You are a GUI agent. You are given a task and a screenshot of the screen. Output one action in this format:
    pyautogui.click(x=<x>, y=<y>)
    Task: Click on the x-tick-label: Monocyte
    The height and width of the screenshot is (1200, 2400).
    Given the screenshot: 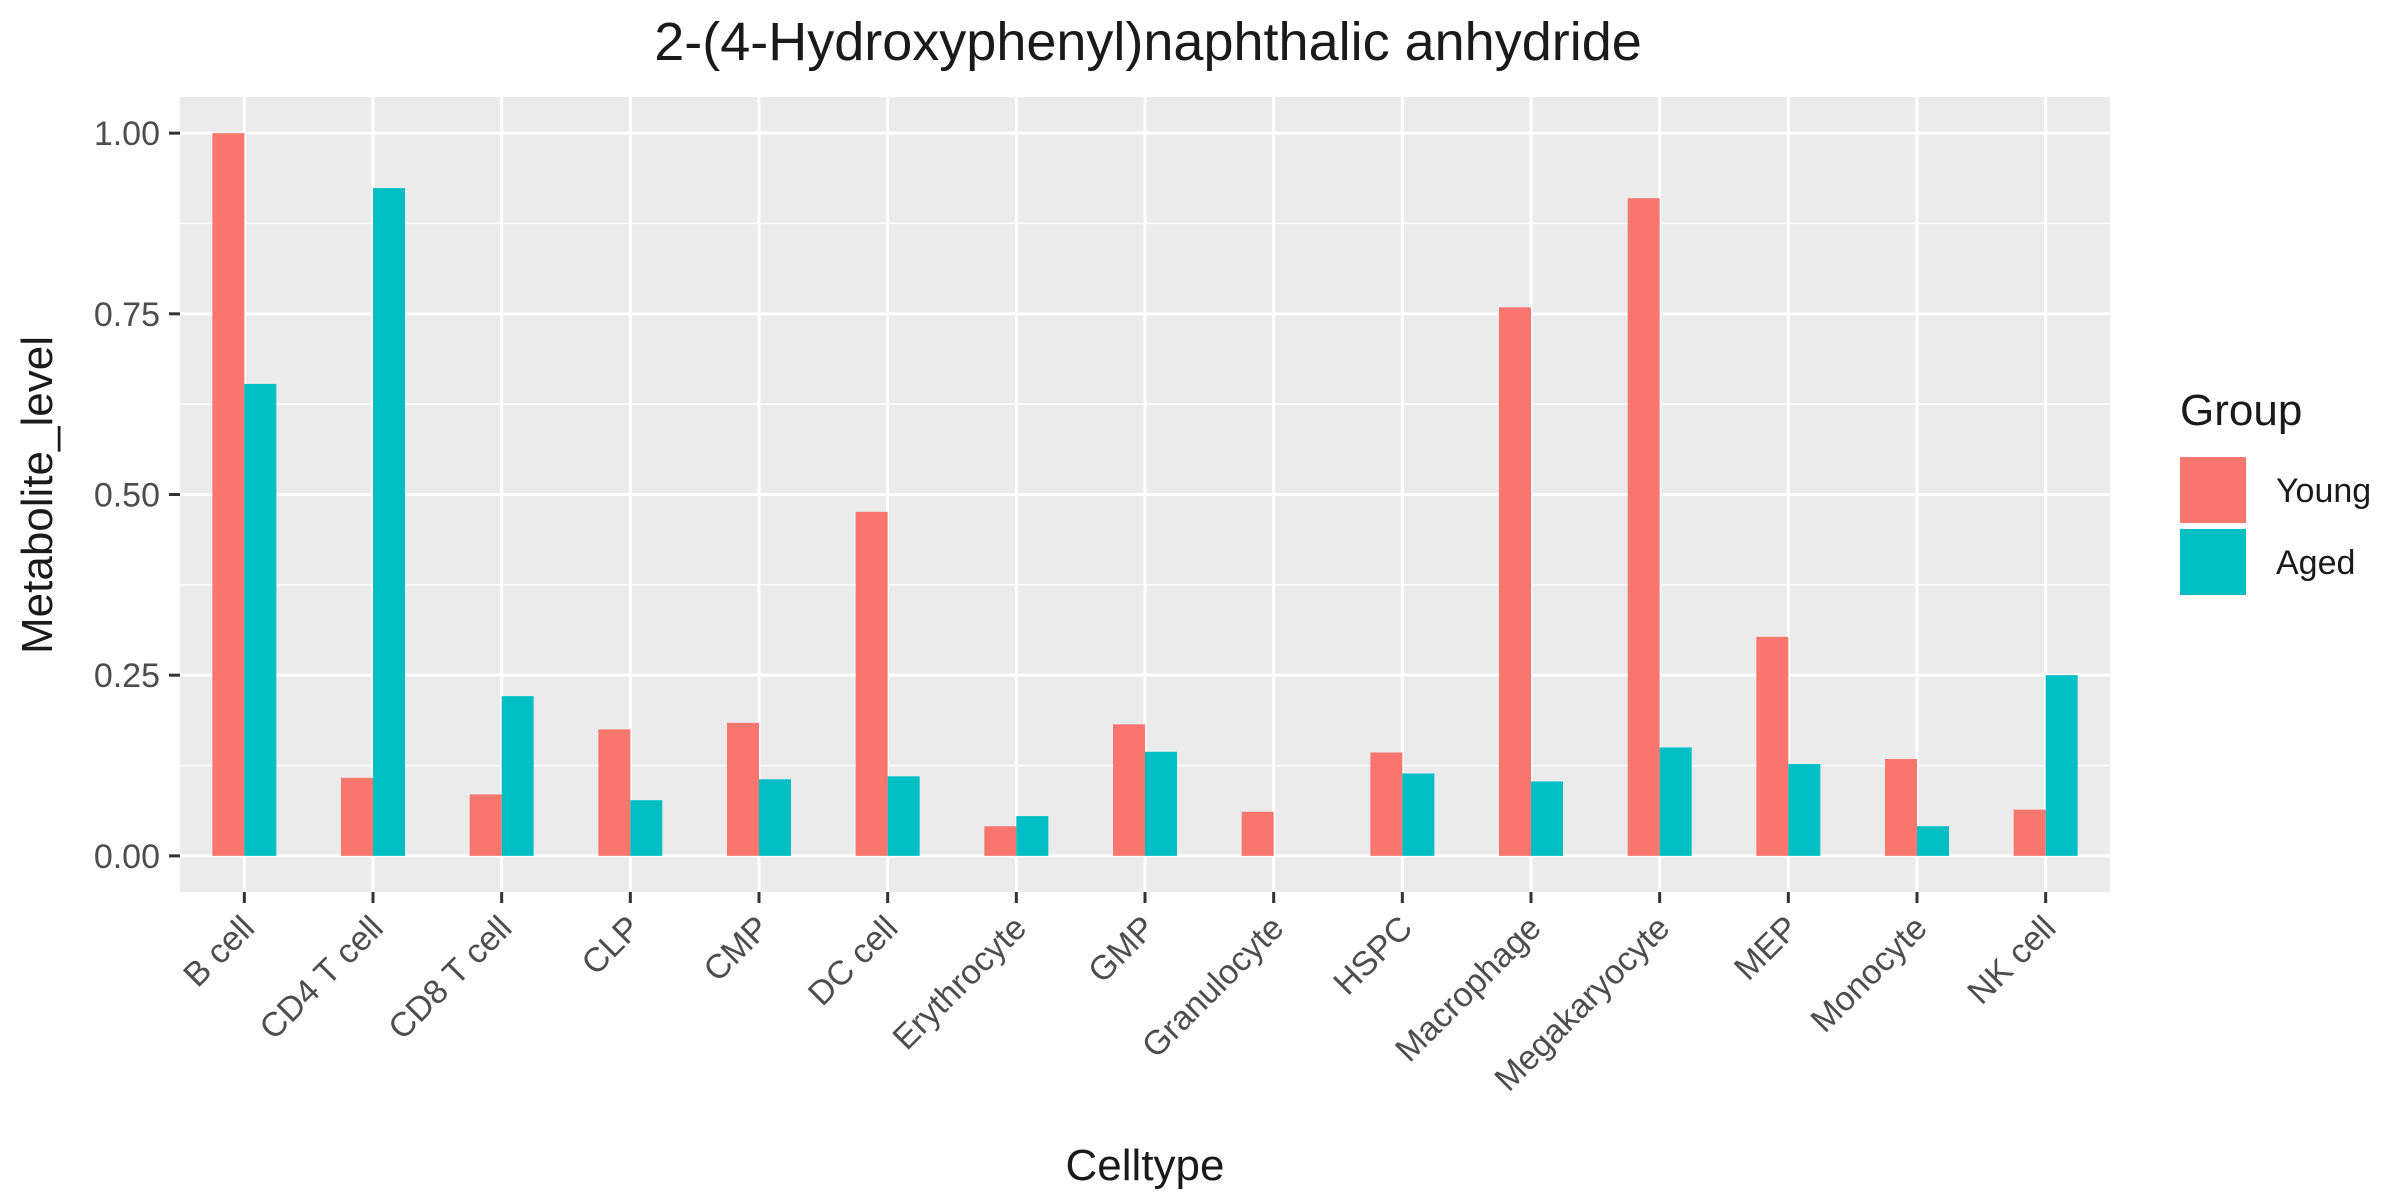 What is the action you would take?
    pyautogui.click(x=1869, y=974)
    